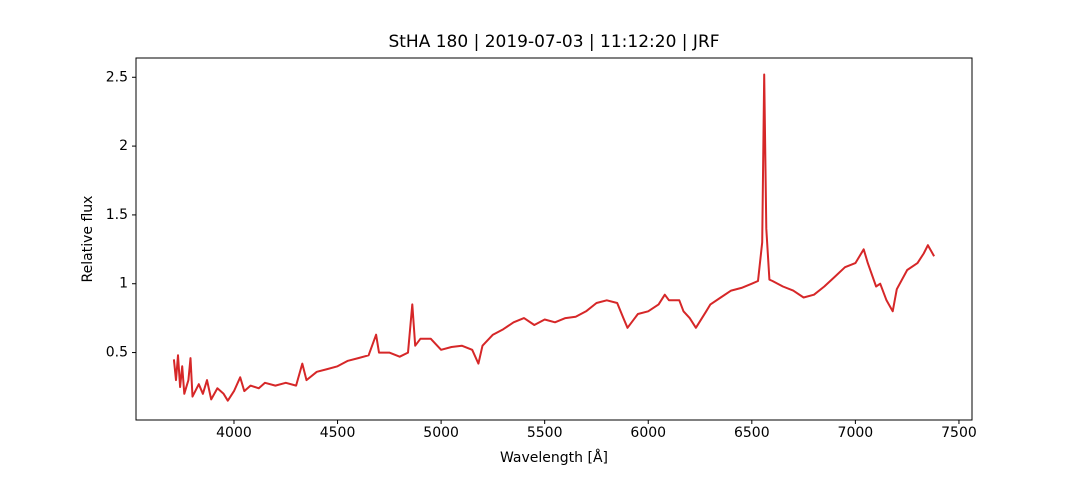 This screenshot has width=1080, height=484. What do you see at coordinates (553, 42) in the screenshot?
I see `chart-title: StHA 180 | 2019-07-03 | 11:12:20 | JRF` at bounding box center [553, 42].